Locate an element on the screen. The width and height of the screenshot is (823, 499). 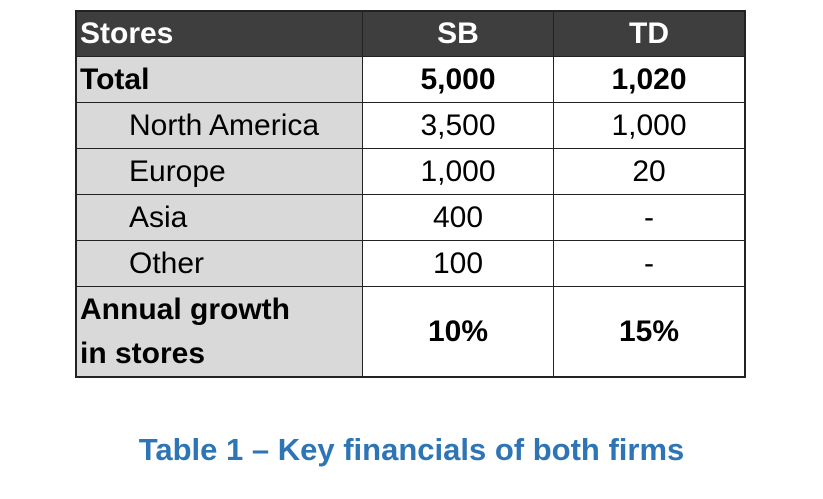
row-label-other: Other is located at coordinates (219, 263).